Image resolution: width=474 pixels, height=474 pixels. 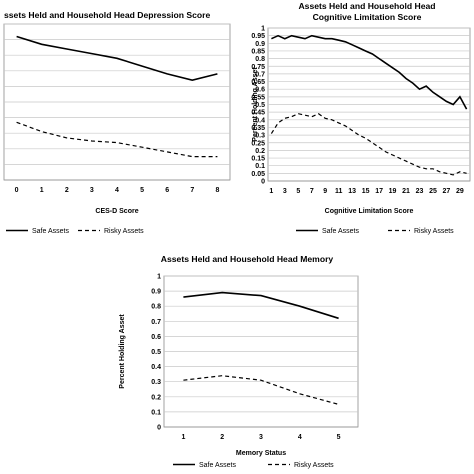 What do you see at coordinates (258, 113) in the screenshot?
I see `y-tick-label: 0.45` at bounding box center [258, 113].